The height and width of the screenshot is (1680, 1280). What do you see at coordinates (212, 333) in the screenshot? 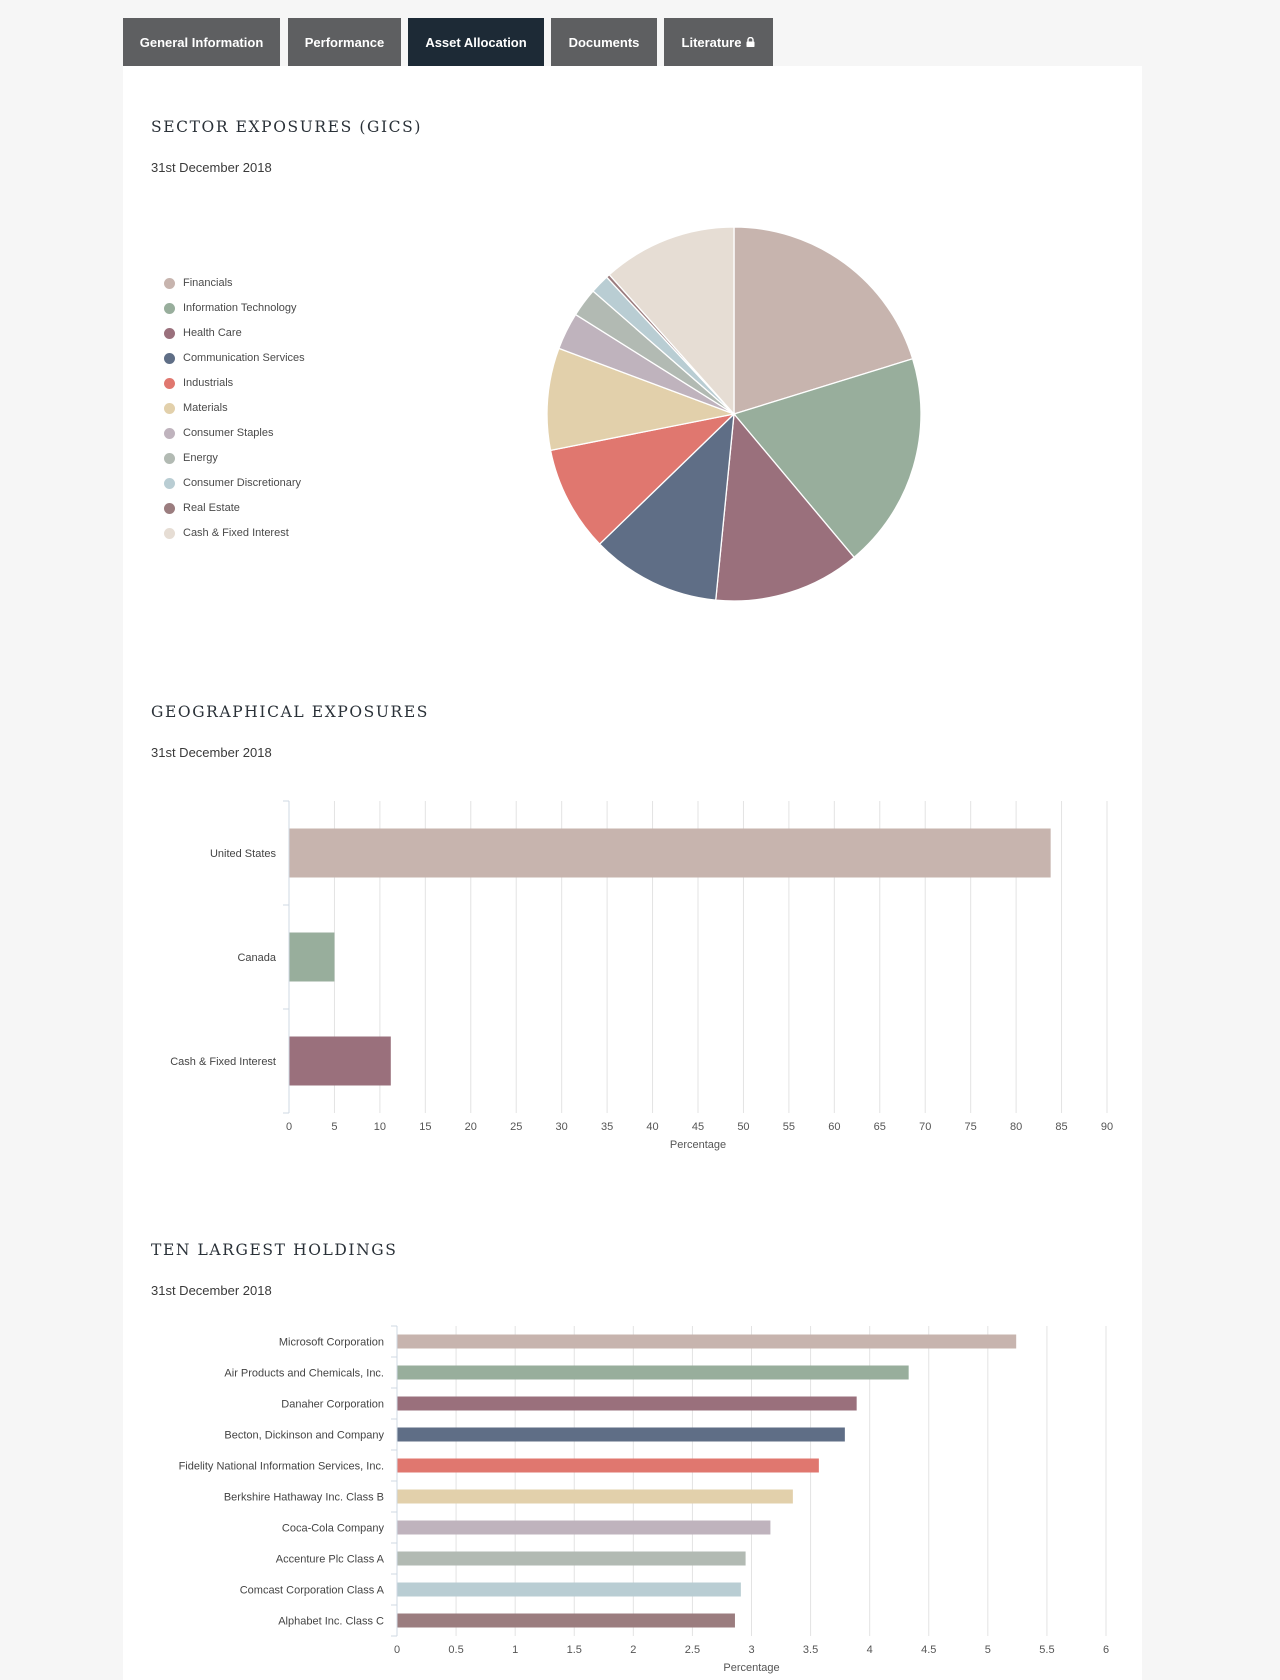
I see `legend-label: Health Care` at bounding box center [212, 333].